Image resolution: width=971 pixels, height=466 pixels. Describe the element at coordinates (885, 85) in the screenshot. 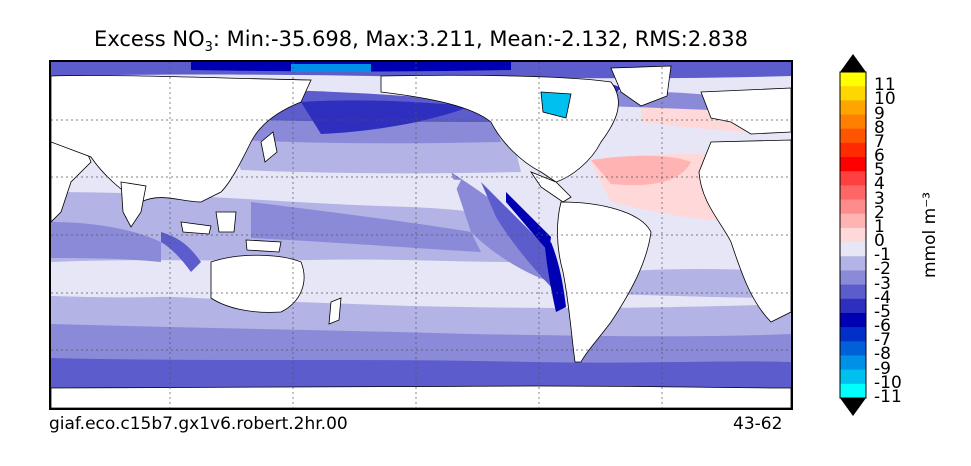

I see `colorbar-tick-label: 11` at that location.